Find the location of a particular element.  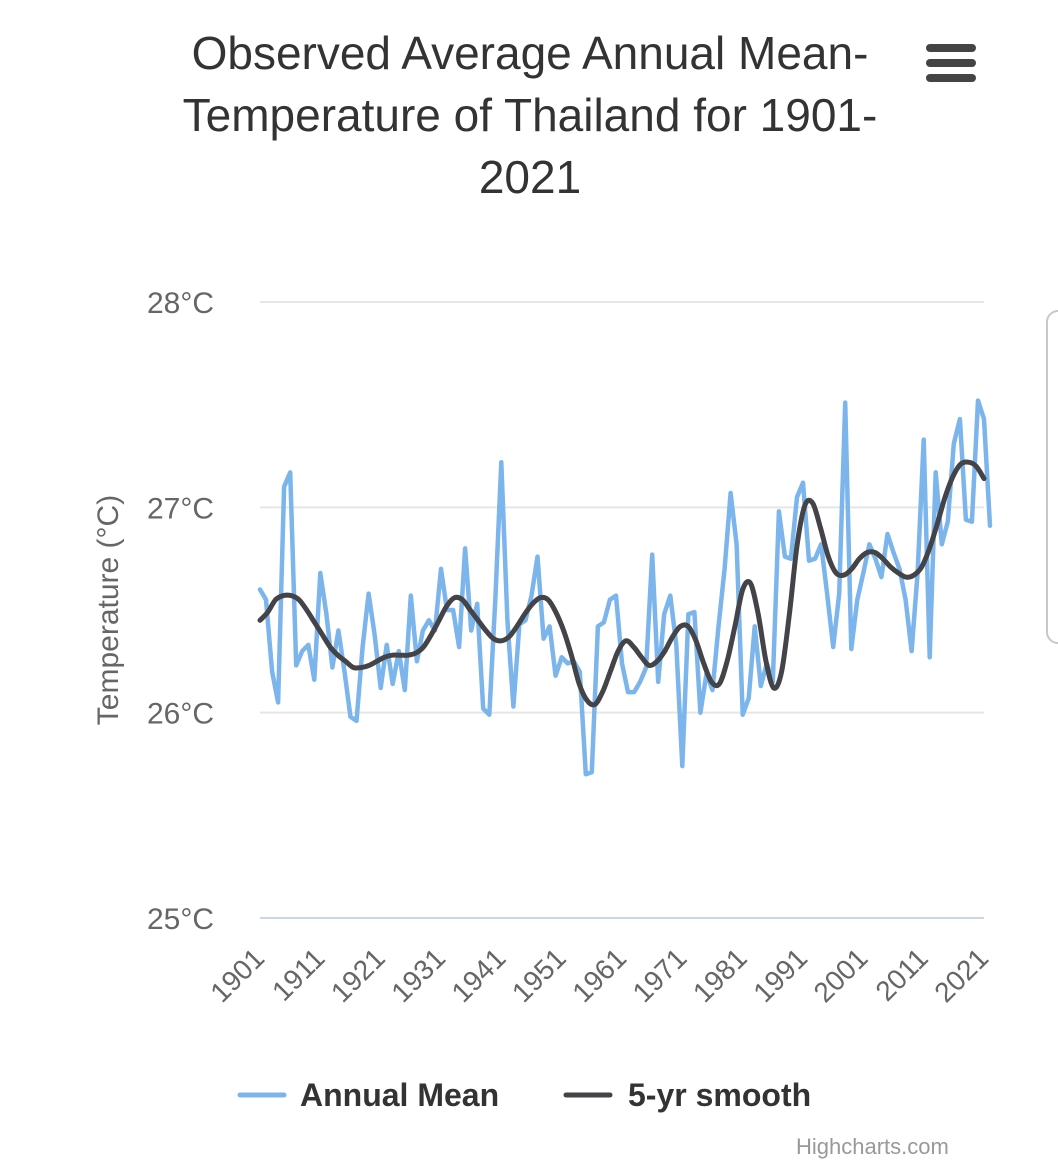

y-tick-label: 28°C is located at coordinates (180, 303).